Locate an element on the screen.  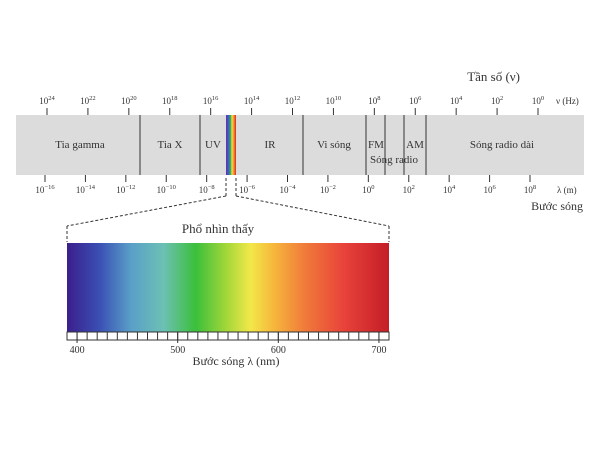
visible-spectrum-gradient is located at coordinates (228, 287).